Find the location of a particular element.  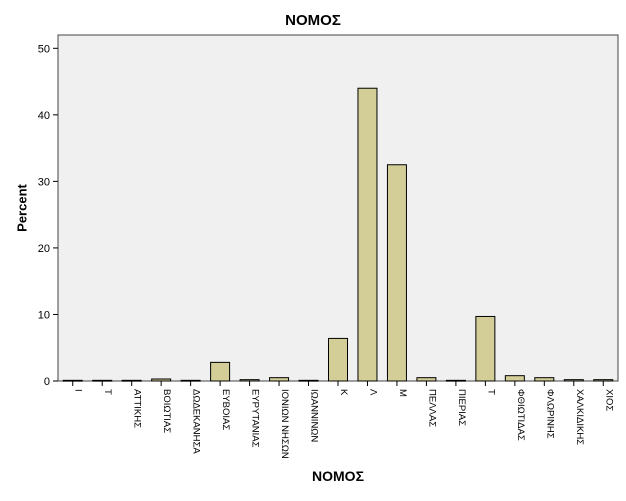

x-tick-label: ΧΙΟΣ is located at coordinates (608, 400).